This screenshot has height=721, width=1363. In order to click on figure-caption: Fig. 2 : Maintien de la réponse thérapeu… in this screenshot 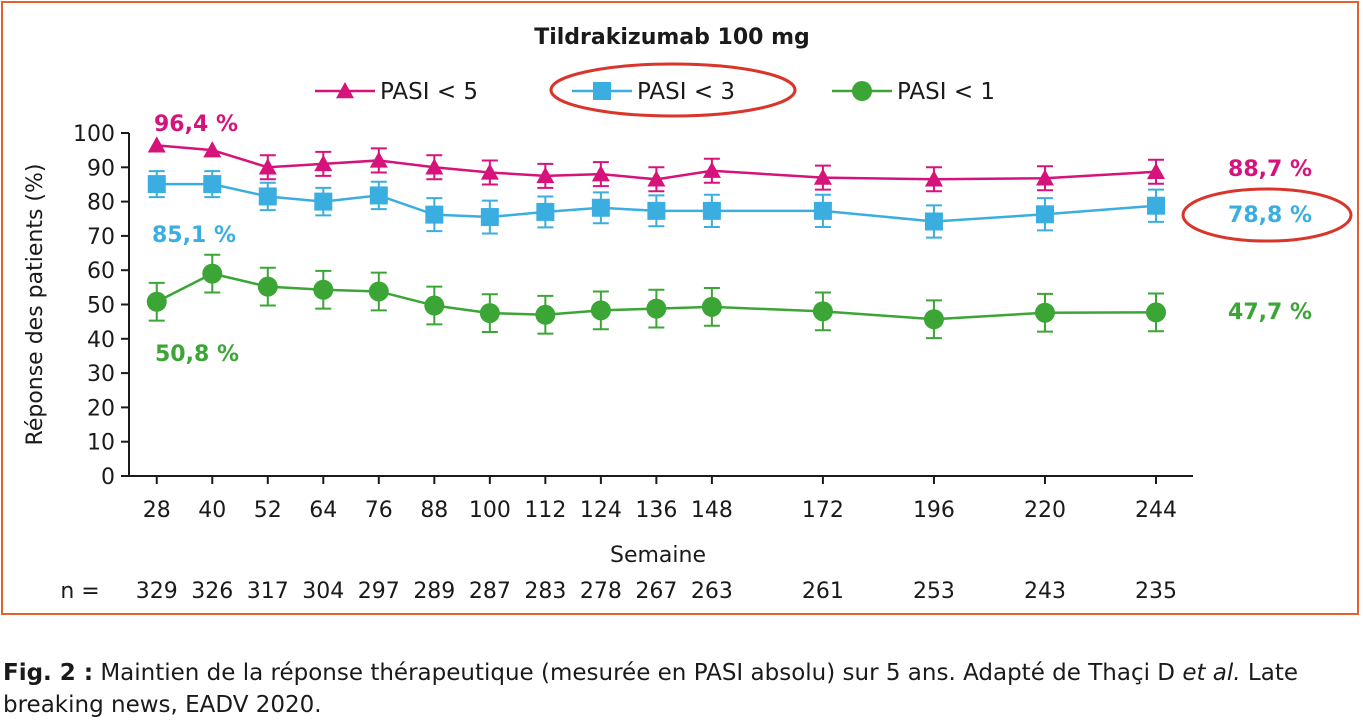, I will do `click(681, 689)`.